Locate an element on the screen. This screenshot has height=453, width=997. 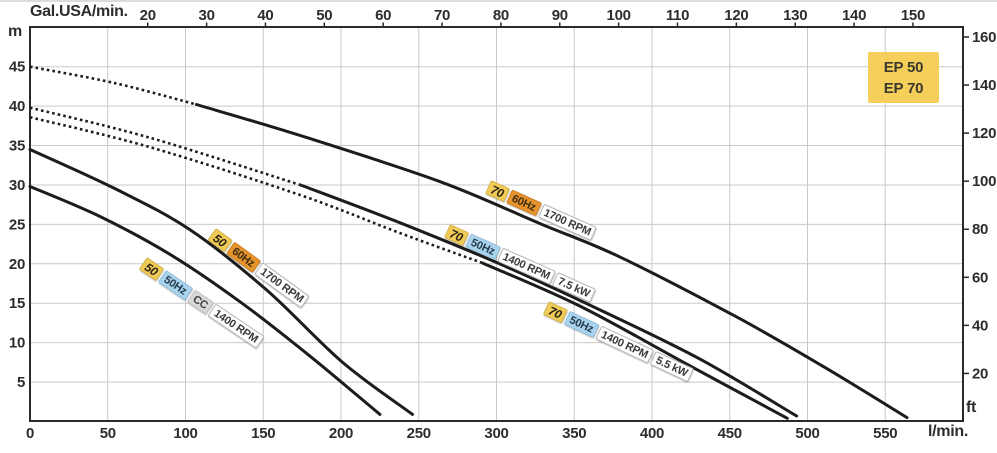
legend-box: EP 50 EP 70 is located at coordinates (903, 77).